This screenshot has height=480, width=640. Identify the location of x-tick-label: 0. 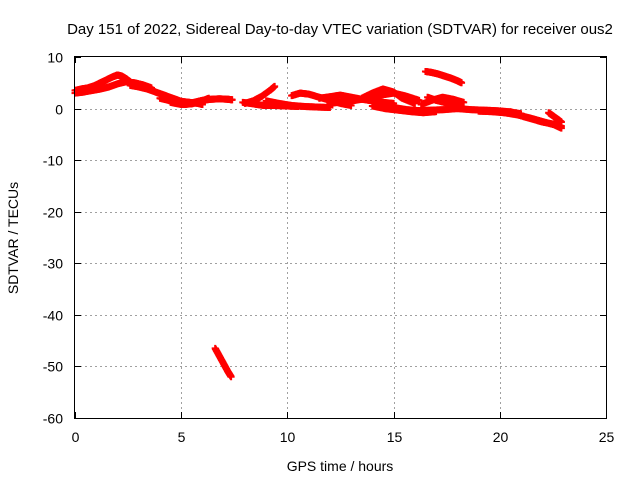
(76, 437).